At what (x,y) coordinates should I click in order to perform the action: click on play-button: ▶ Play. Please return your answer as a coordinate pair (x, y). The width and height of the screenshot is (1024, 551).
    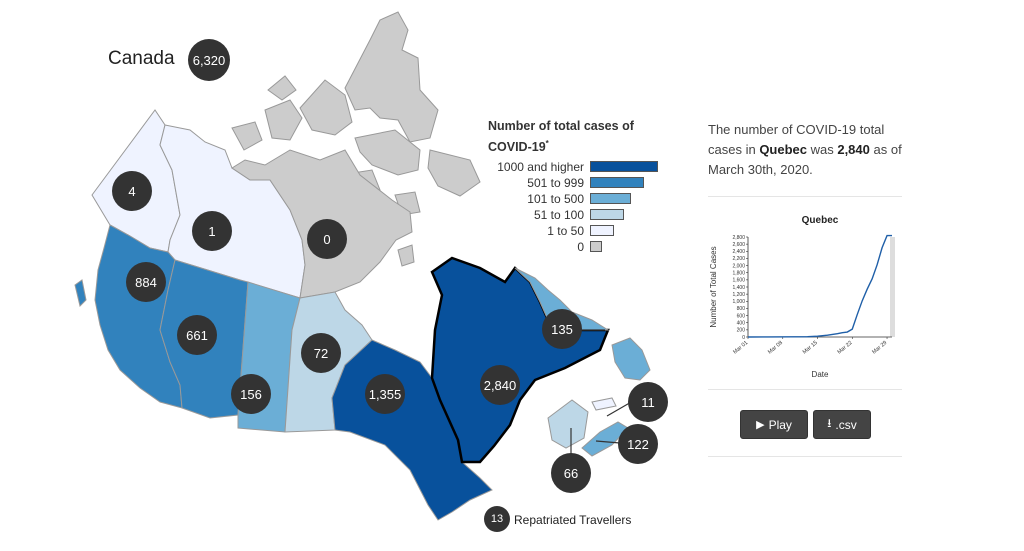
    Looking at the image, I should click on (774, 424).